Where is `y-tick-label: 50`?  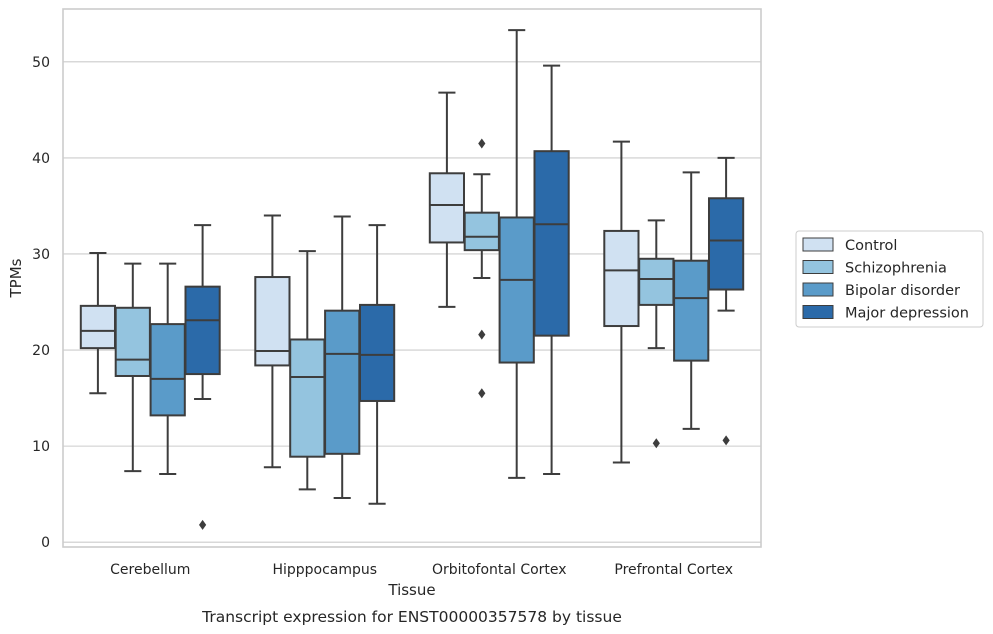 y-tick-label: 50 is located at coordinates (41, 63).